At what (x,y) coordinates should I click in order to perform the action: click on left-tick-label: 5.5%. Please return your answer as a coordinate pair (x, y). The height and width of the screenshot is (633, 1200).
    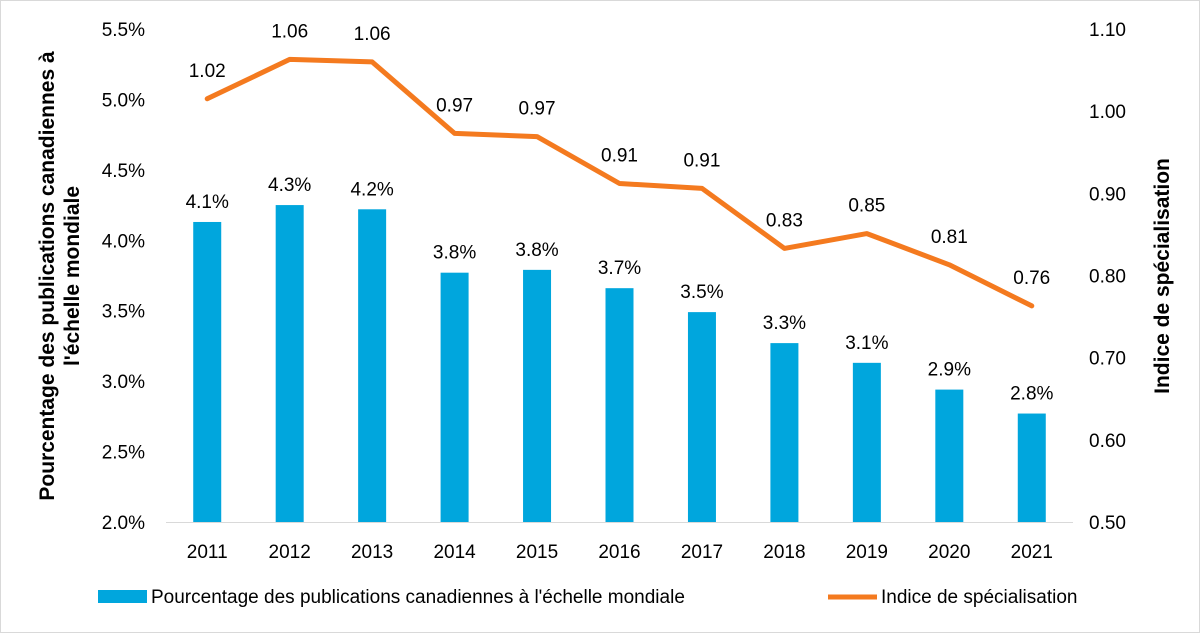
    Looking at the image, I should click on (123, 30).